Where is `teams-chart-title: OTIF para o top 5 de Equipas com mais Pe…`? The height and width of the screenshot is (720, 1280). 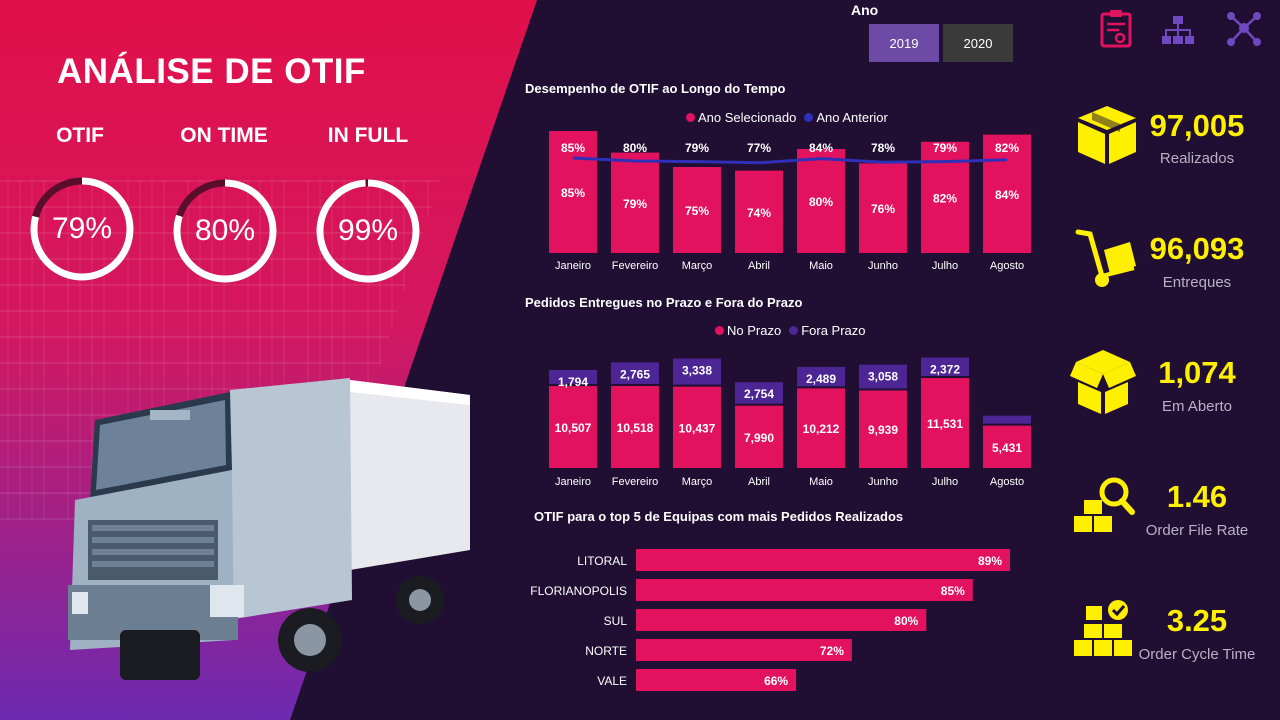
teams-chart-title: OTIF para o top 5 de Equipas com mais Pe… is located at coordinates (719, 516).